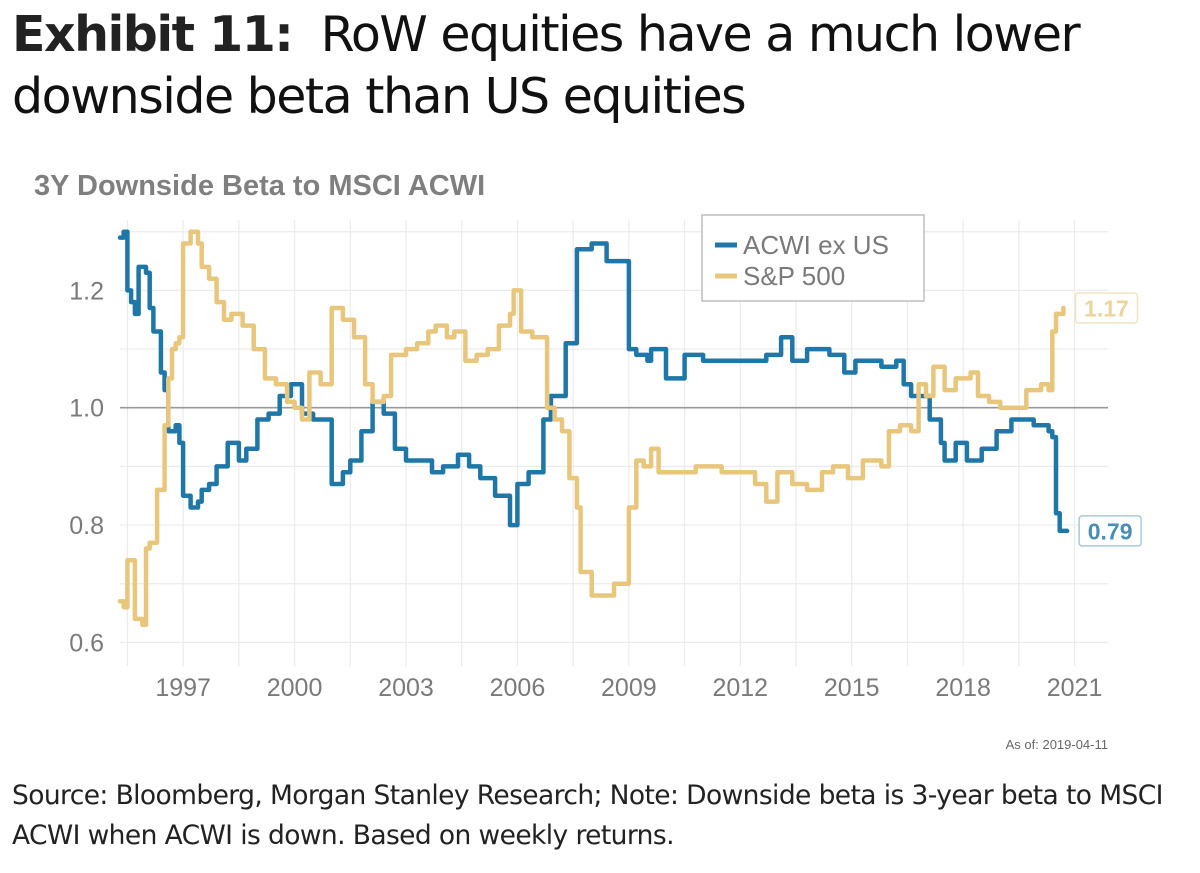 This screenshot has height=873, width=1200. I want to click on end-labels: 0.79 1.17, so click(1108, 419).